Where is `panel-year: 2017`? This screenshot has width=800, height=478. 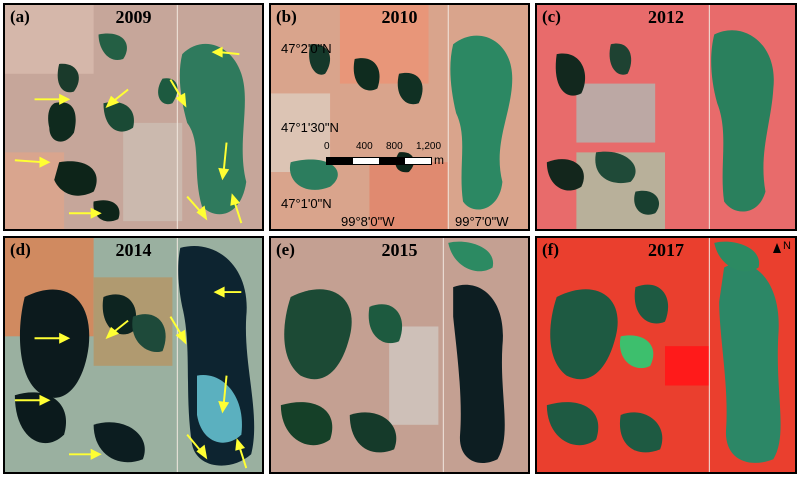
panel-year: 2017 is located at coordinates (666, 250).